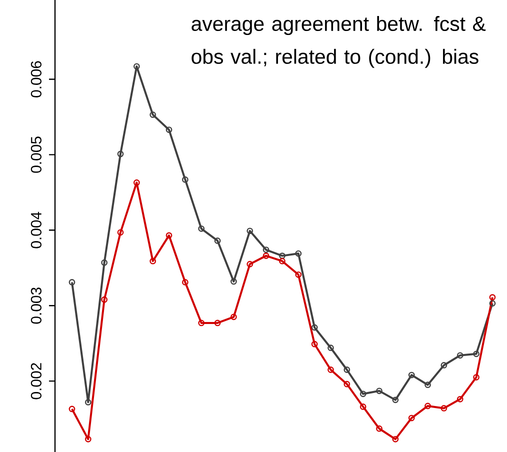 The image size is (507, 452). What do you see at coordinates (36, 381) in the screenshot?
I see `y-tick-label: 0.002` at bounding box center [36, 381].